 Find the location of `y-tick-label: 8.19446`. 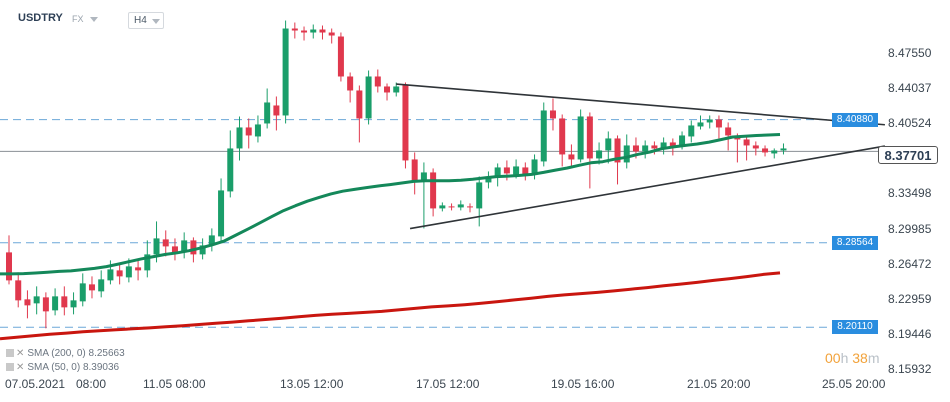

y-tick-label: 8.19446 is located at coordinates (910, 333).